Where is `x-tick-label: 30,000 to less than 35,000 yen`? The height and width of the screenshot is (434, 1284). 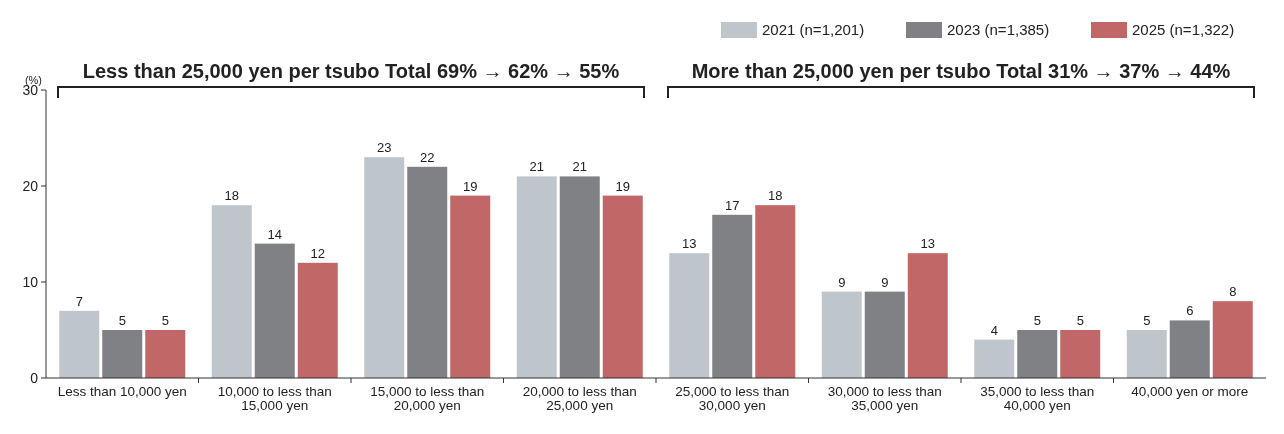
x-tick-label: 30,000 to less than 35,000 yen is located at coordinates (884, 398).